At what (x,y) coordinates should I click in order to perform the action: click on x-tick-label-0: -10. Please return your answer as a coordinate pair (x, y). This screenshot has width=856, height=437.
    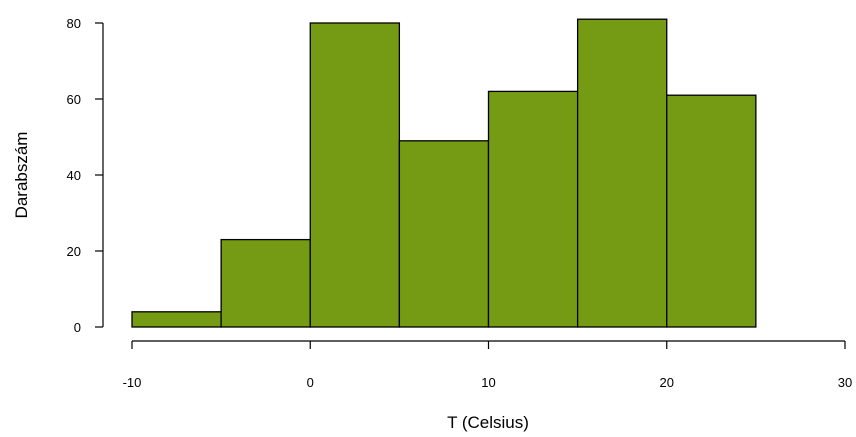
    Looking at the image, I should click on (132, 382).